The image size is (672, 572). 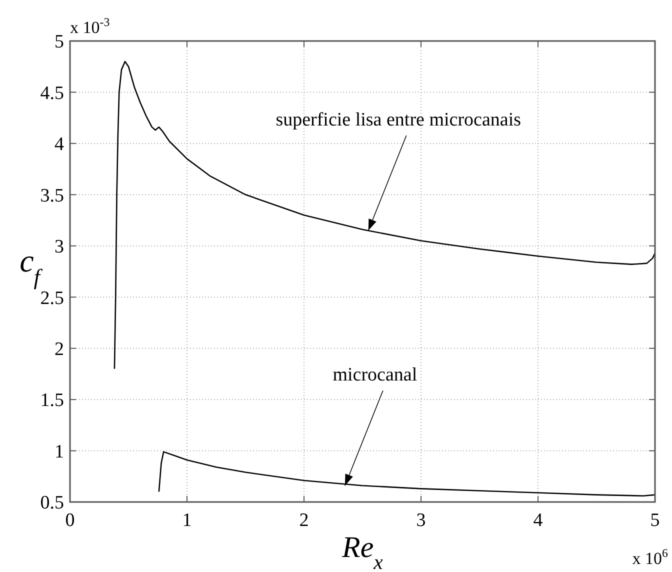 I want to click on annotation: microcanal, so click(x=375, y=375).